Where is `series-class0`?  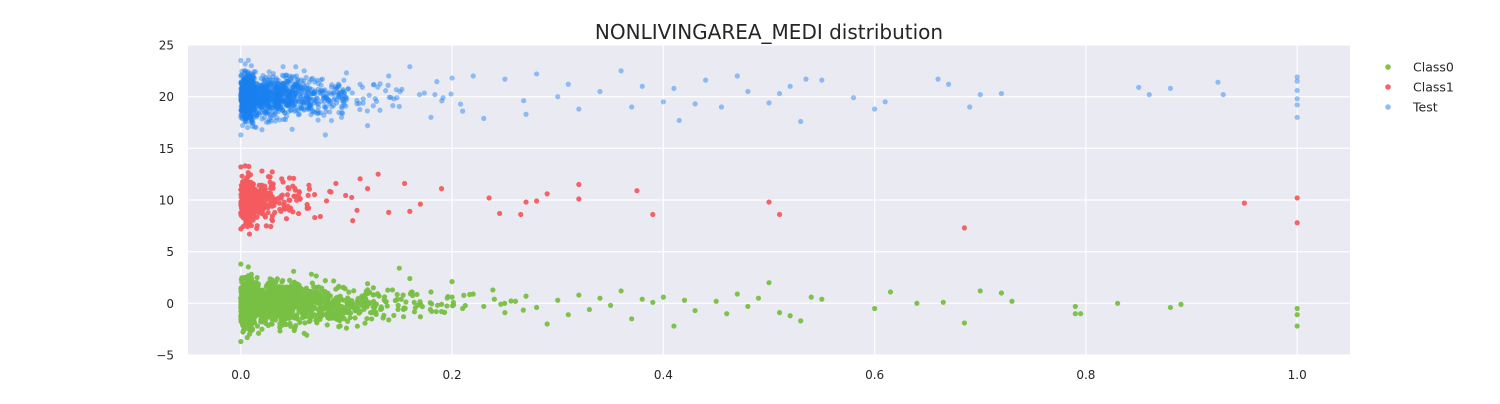 series-class0 is located at coordinates (769, 303).